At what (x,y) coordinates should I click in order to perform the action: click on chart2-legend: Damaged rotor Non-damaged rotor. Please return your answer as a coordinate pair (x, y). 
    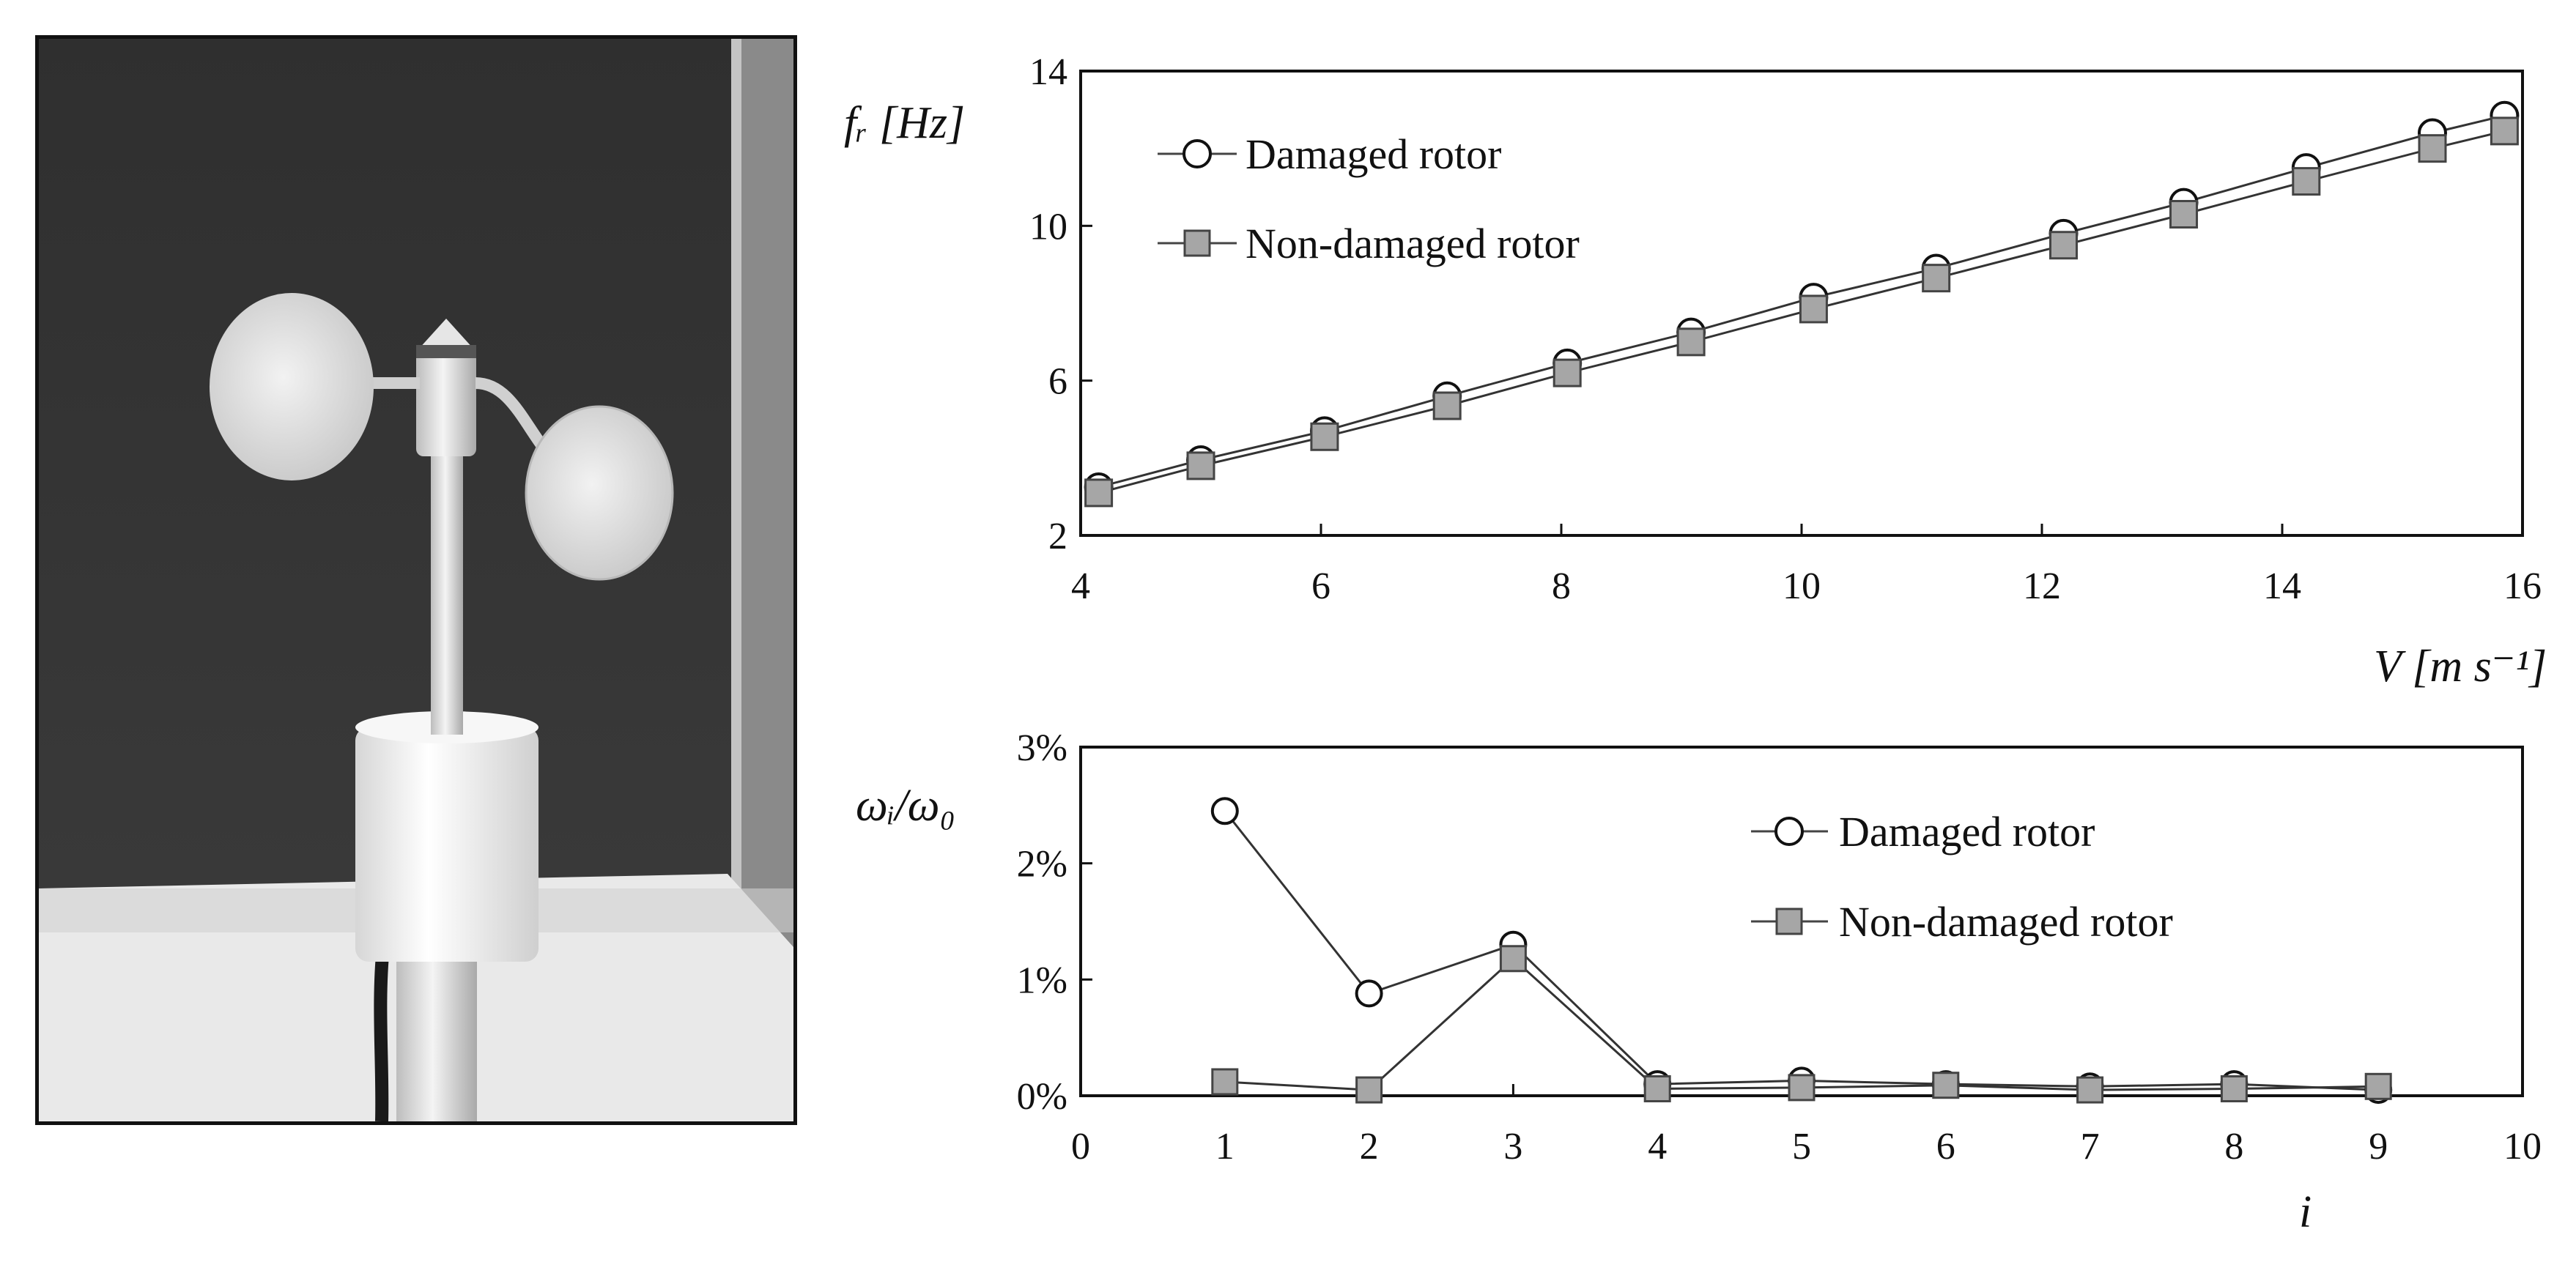
    Looking at the image, I should click on (1962, 877).